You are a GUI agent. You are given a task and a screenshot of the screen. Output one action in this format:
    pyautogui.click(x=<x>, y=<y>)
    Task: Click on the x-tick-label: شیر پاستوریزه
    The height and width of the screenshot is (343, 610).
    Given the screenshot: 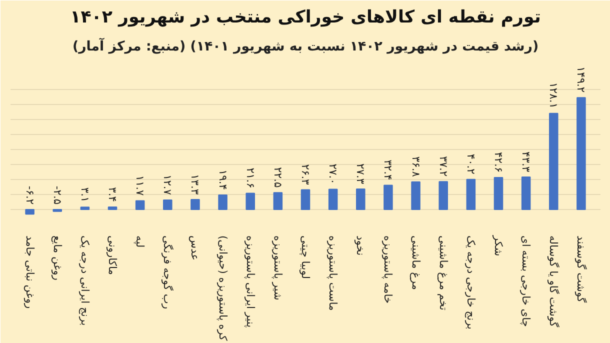 What is the action you would take?
    pyautogui.click(x=277, y=268)
    